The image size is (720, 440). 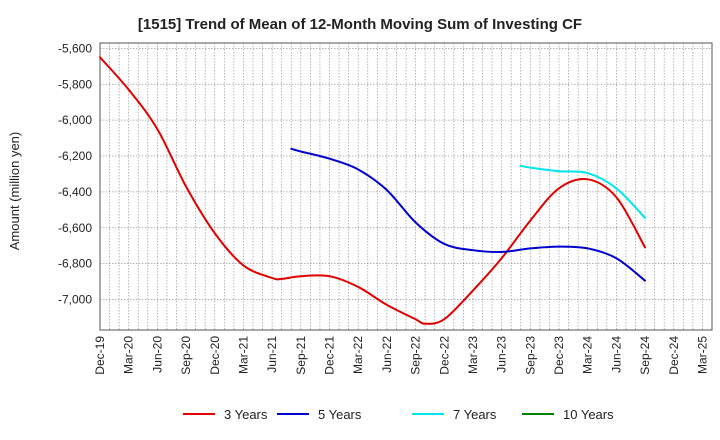 What do you see at coordinates (340, 414) in the screenshot?
I see `legend-label-2: 5 Years` at bounding box center [340, 414].